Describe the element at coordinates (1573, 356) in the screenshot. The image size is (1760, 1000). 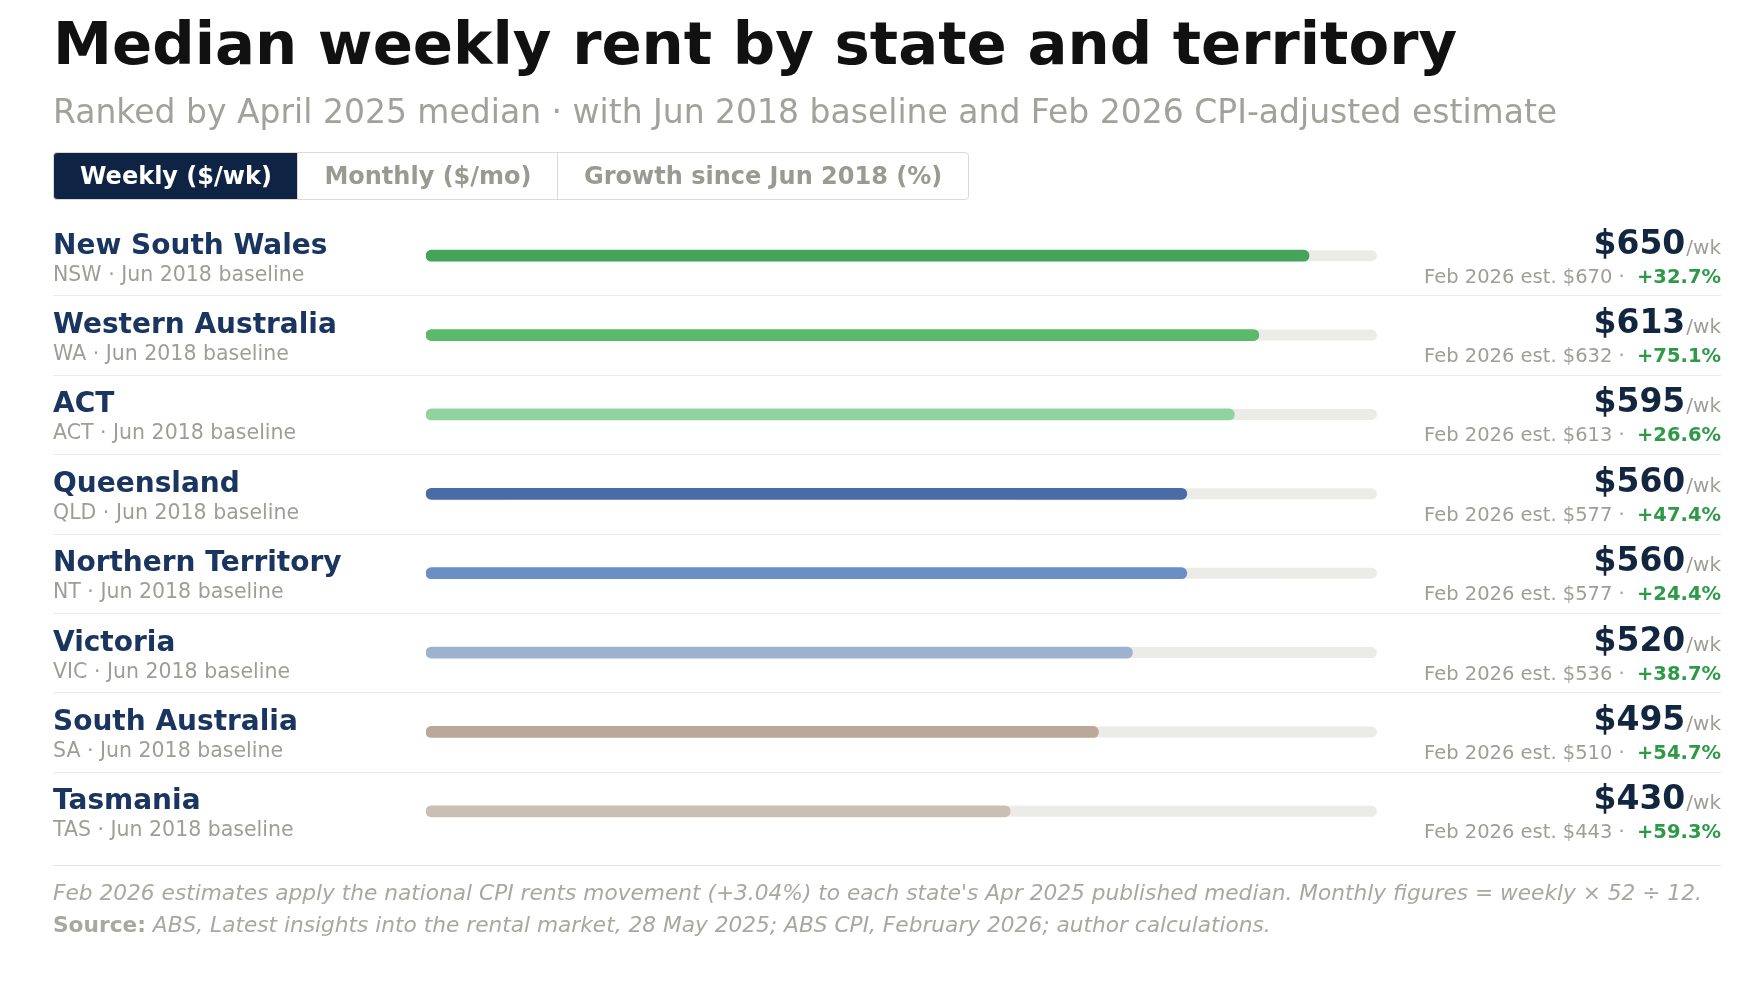
I see `text: Feb 2026 est. $632 · +75.1%` at that location.